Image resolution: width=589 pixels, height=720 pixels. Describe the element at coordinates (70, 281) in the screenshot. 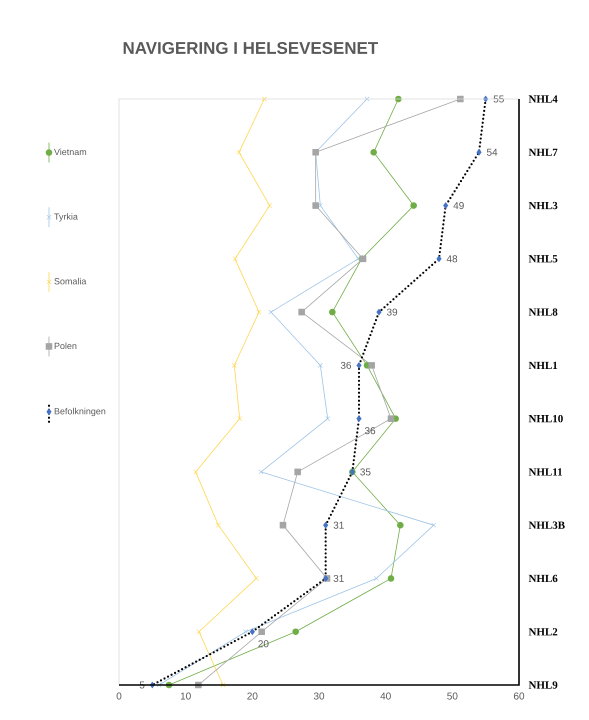

I see `legend-label: Somalia` at that location.